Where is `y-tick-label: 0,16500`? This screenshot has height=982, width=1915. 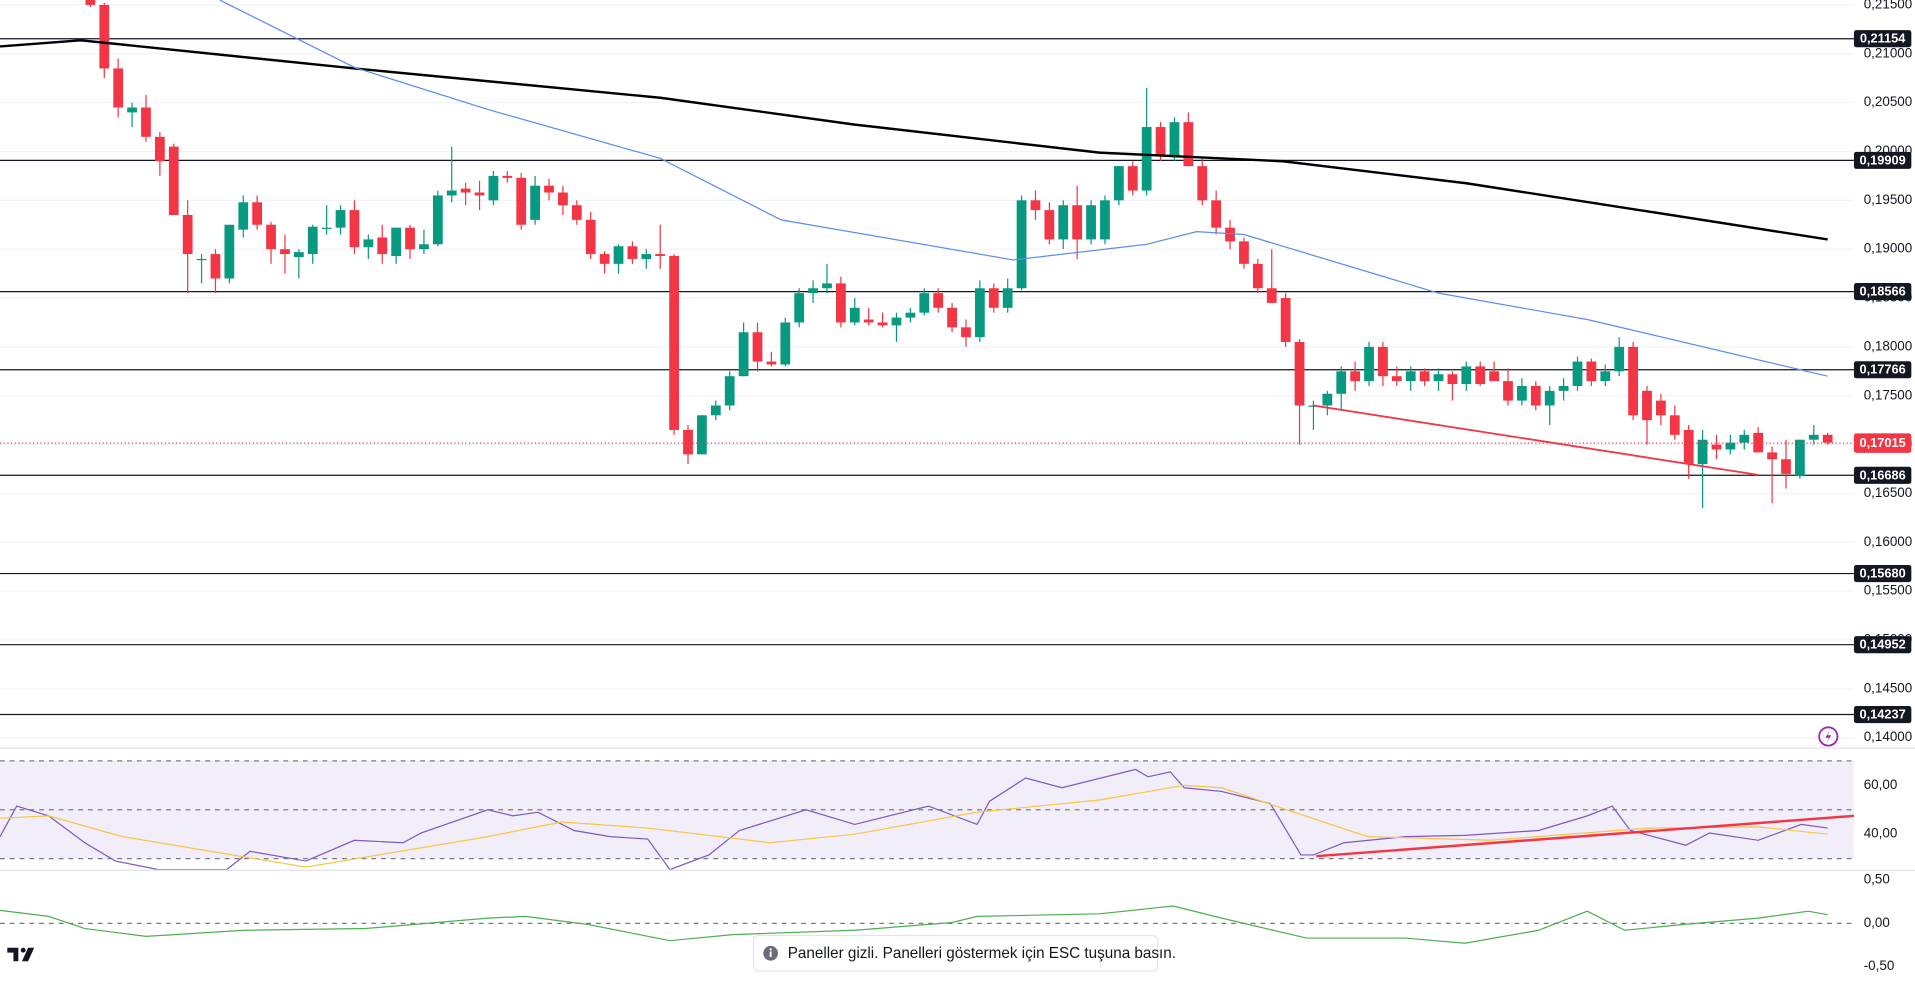
y-tick-label: 0,16500 is located at coordinates (1888, 492).